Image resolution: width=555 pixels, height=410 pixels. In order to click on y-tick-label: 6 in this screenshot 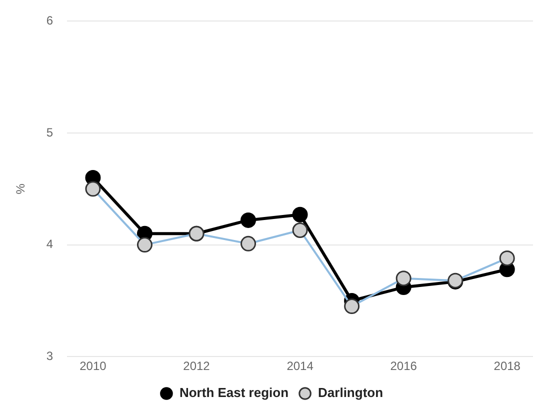, I will do `click(50, 21)`.